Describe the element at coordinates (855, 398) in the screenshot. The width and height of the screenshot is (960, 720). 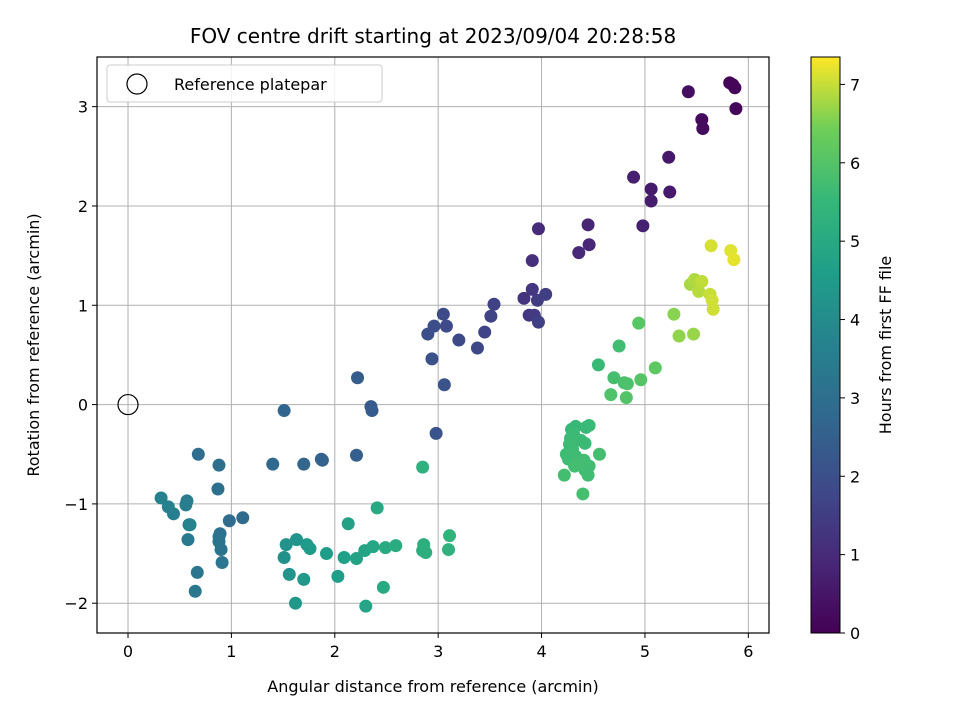
I see `colorbar-tick-label: 3` at that location.